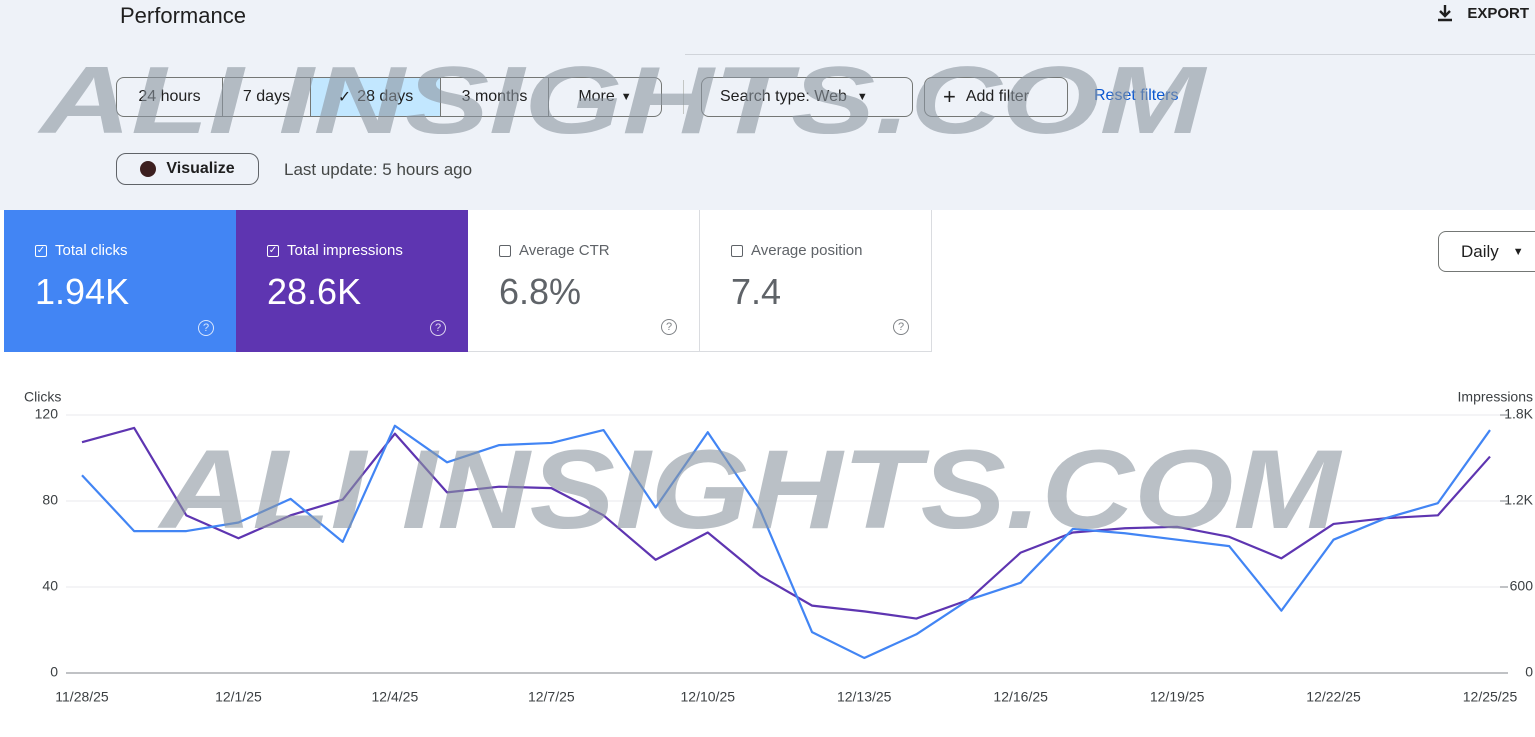  What do you see at coordinates (1445, 13) in the screenshot?
I see `download-icon` at bounding box center [1445, 13].